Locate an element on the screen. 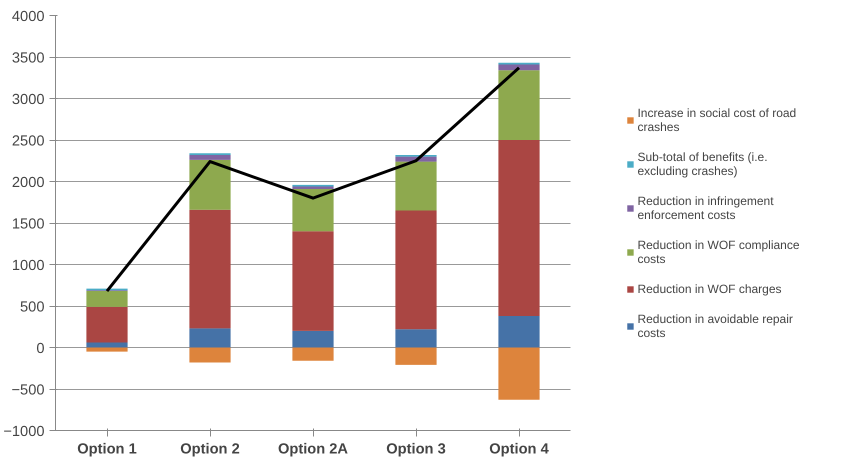  x-tick-label: Option 2 is located at coordinates (210, 450).